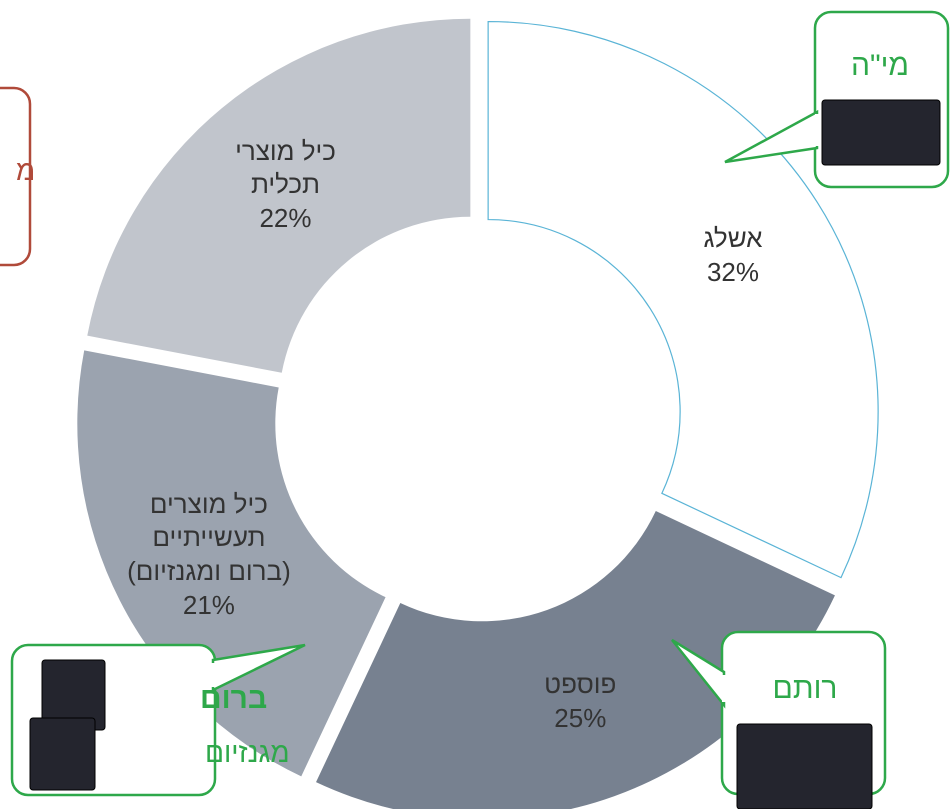 The height and width of the screenshot is (809, 951). What do you see at coordinates (733, 238) in the screenshot?
I see `category-label: אשלג` at bounding box center [733, 238].